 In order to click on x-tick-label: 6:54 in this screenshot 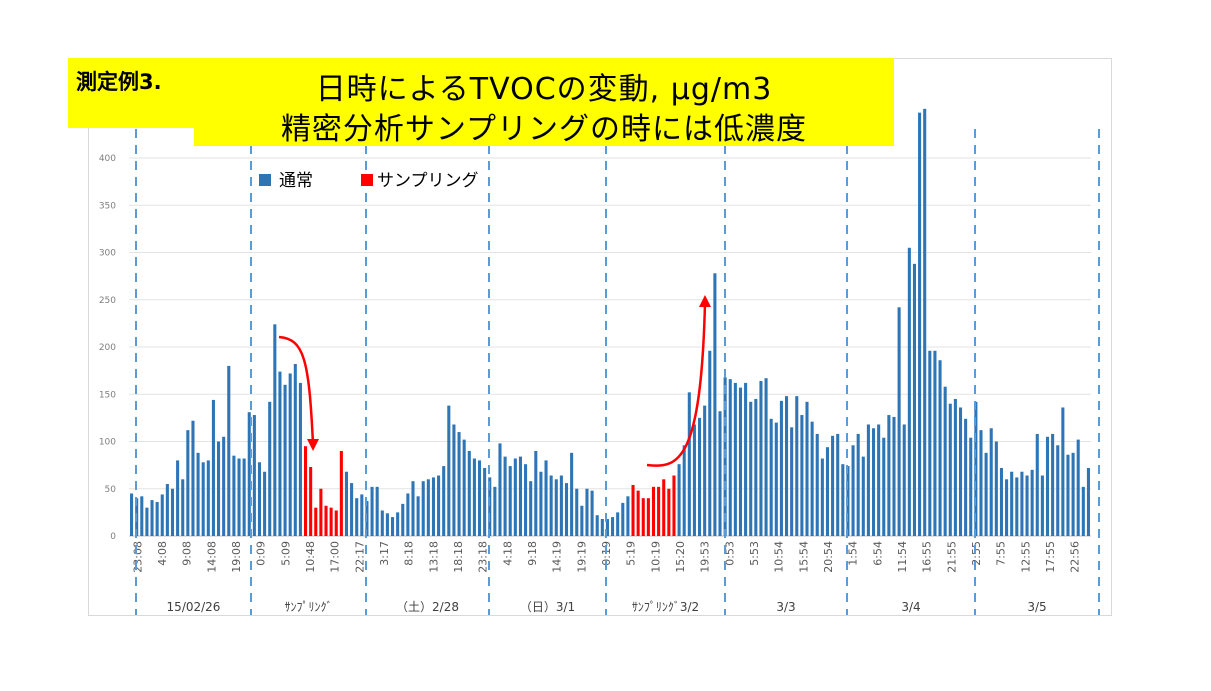, I will do `click(877, 553)`.